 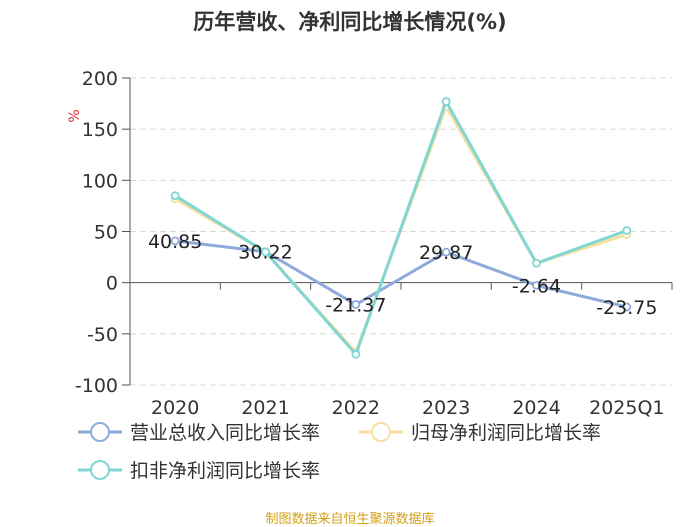 What do you see at coordinates (102, 335) in the screenshot?
I see `y-tick-label: -50` at bounding box center [102, 335].